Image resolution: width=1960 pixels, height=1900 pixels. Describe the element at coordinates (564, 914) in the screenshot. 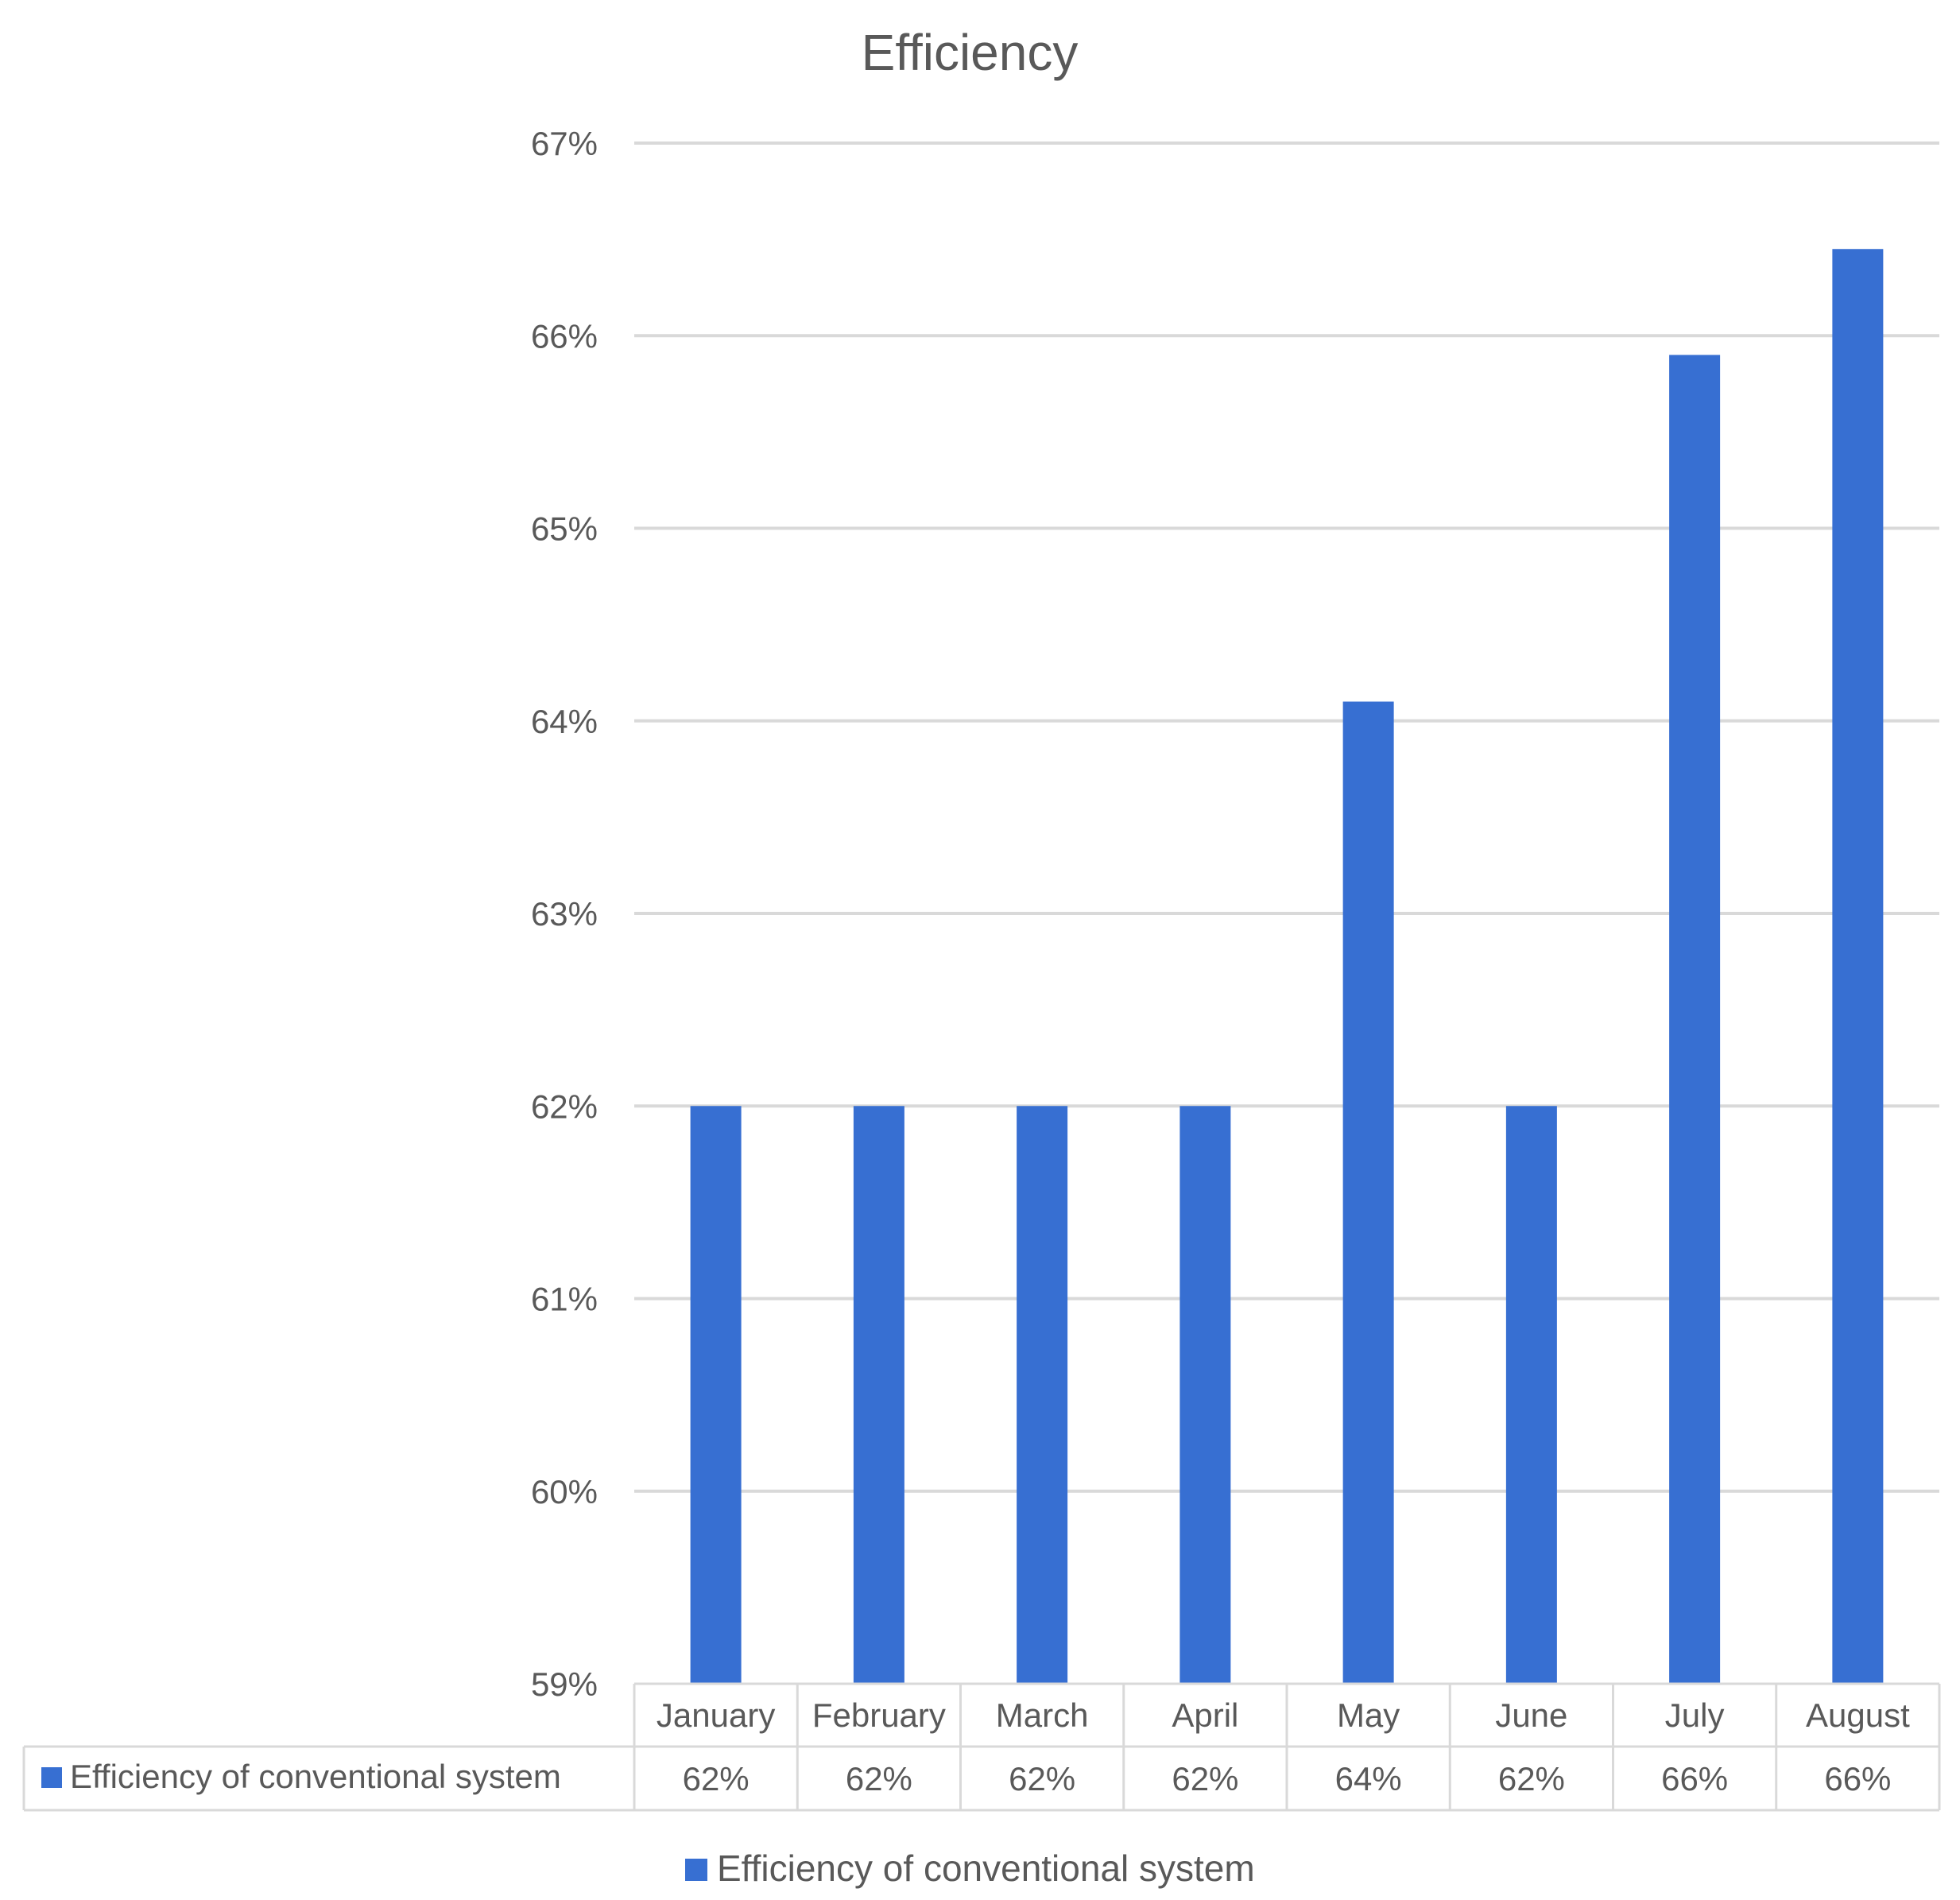

I see `y-tick-label: 63%` at that location.